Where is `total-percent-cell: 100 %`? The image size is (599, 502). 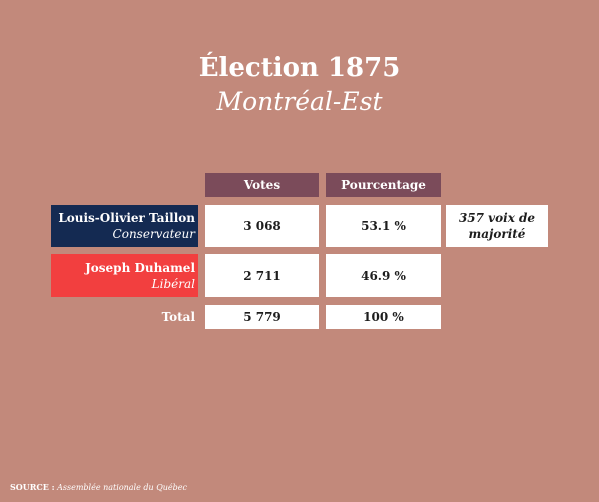
total-percent-cell: 100 % is located at coordinates (383, 317).